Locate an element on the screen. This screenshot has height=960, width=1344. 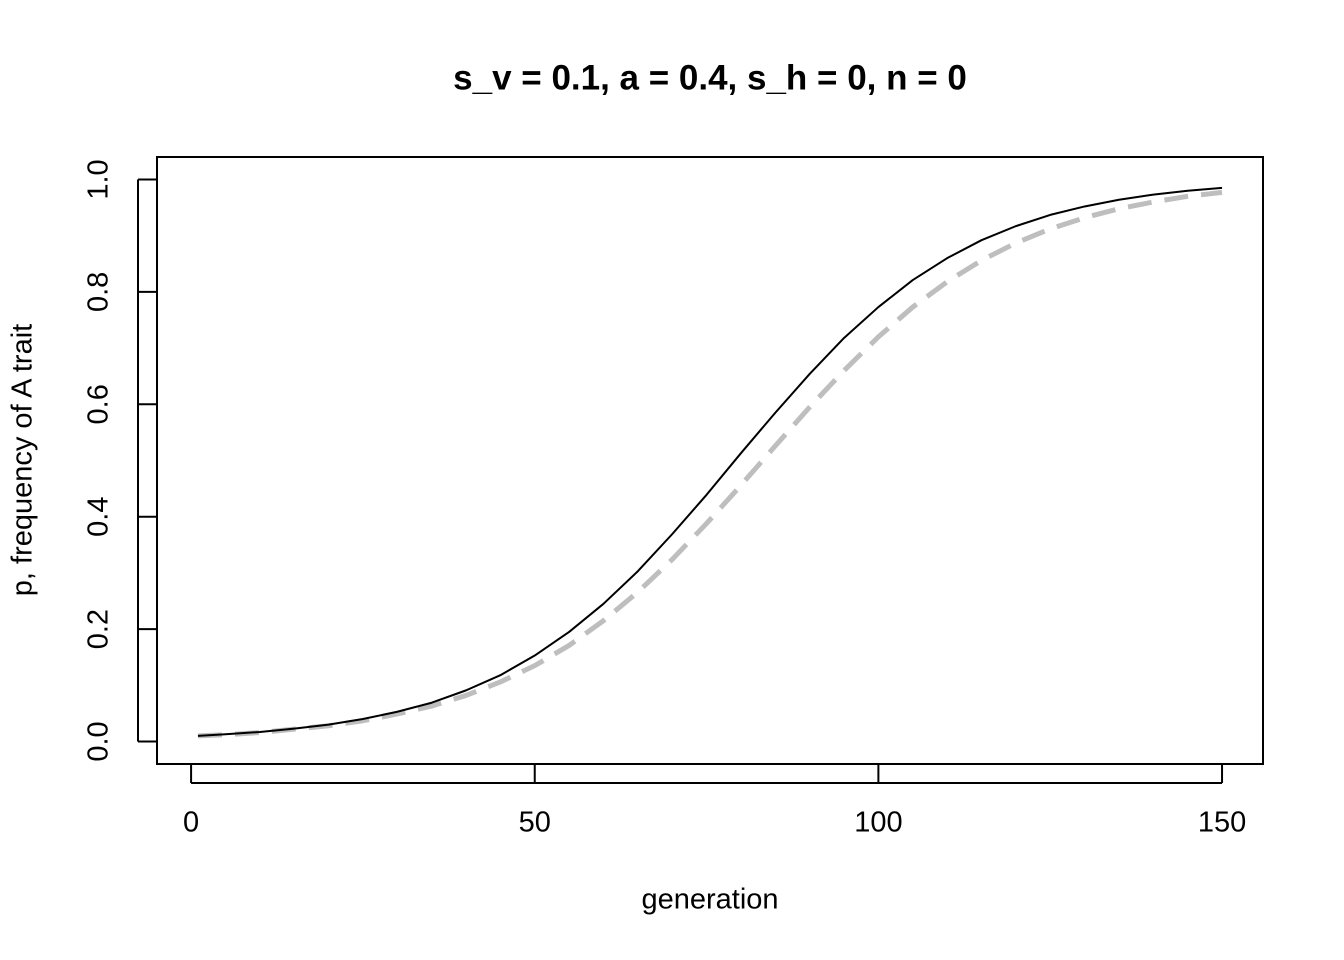
x-axis-label: generation is located at coordinates (709, 900).